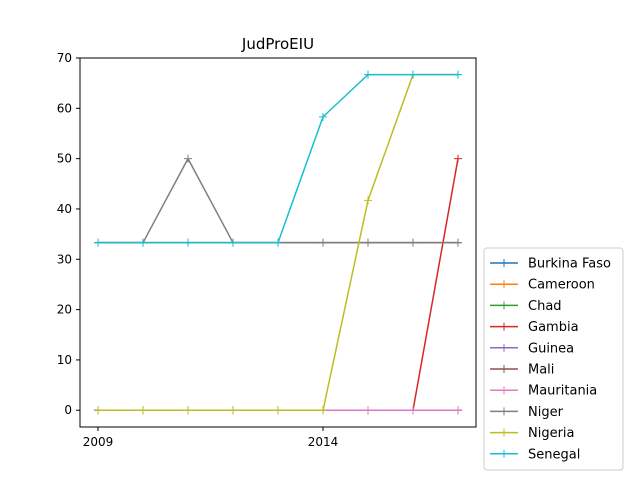 This screenshot has height=480, width=640. Describe the element at coordinates (64, 310) in the screenshot. I see `y-tick-label: 20` at that location.